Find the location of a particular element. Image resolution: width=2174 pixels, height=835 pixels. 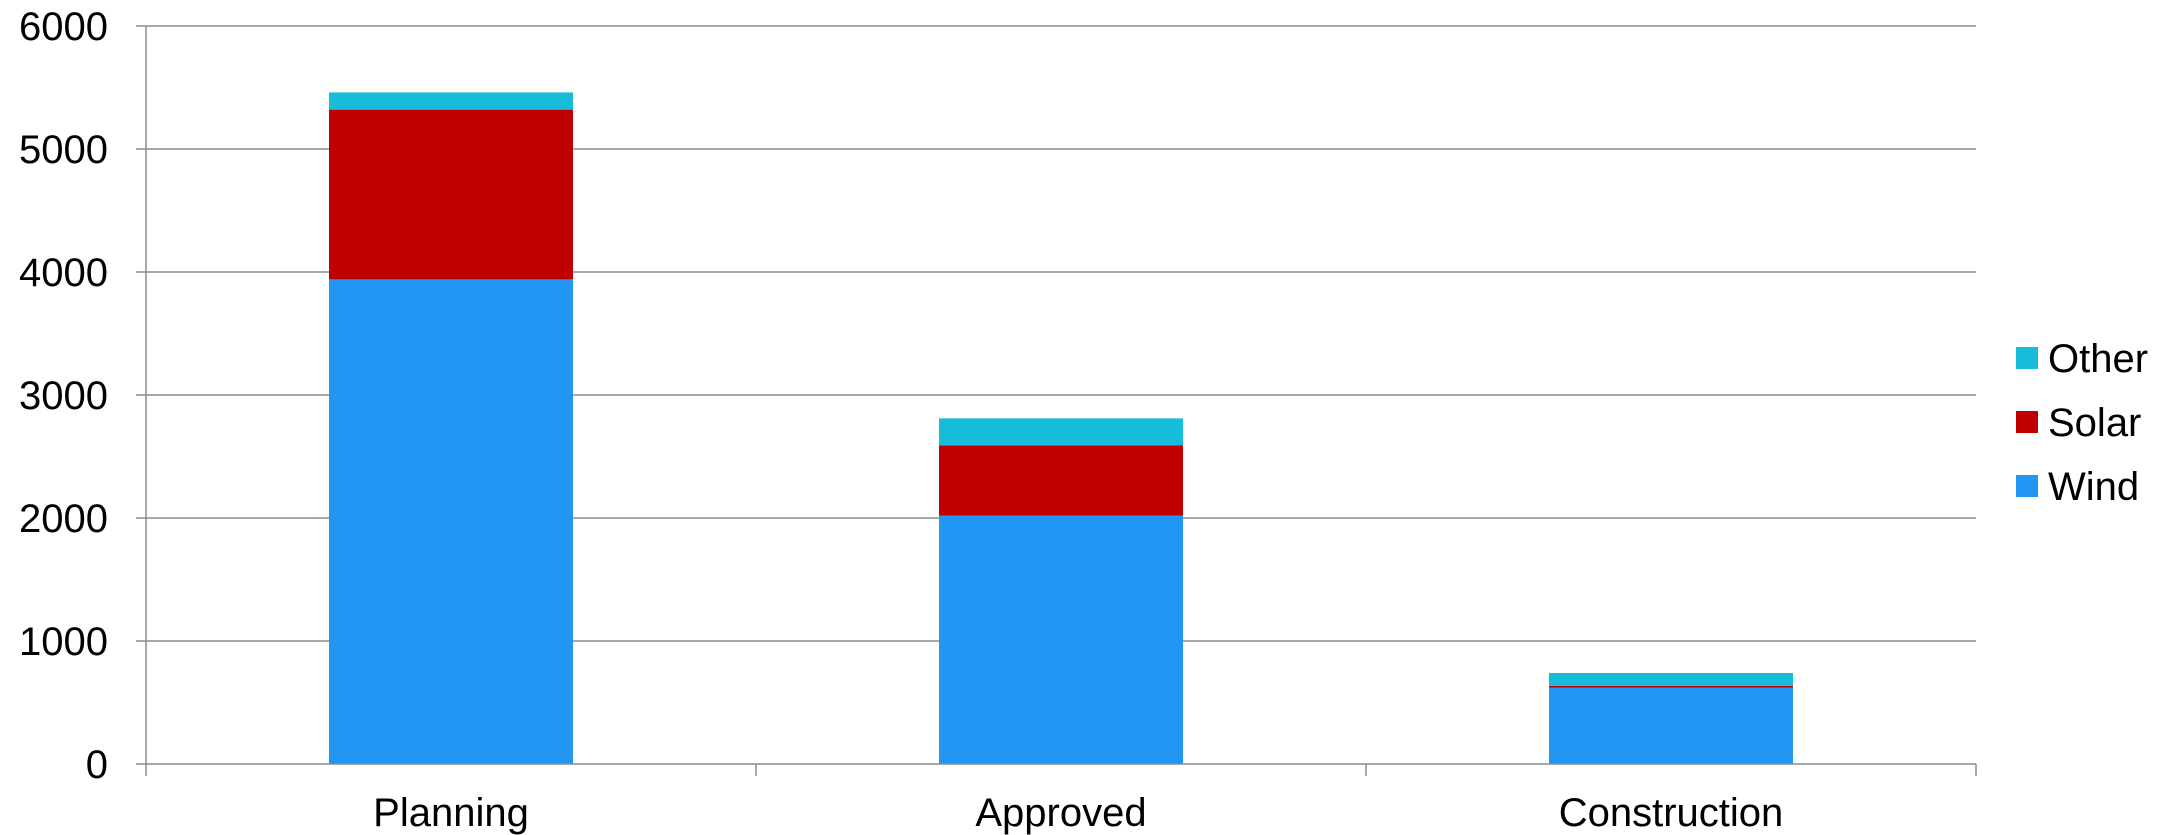

legend-swatch-solar is located at coordinates (2027, 422).